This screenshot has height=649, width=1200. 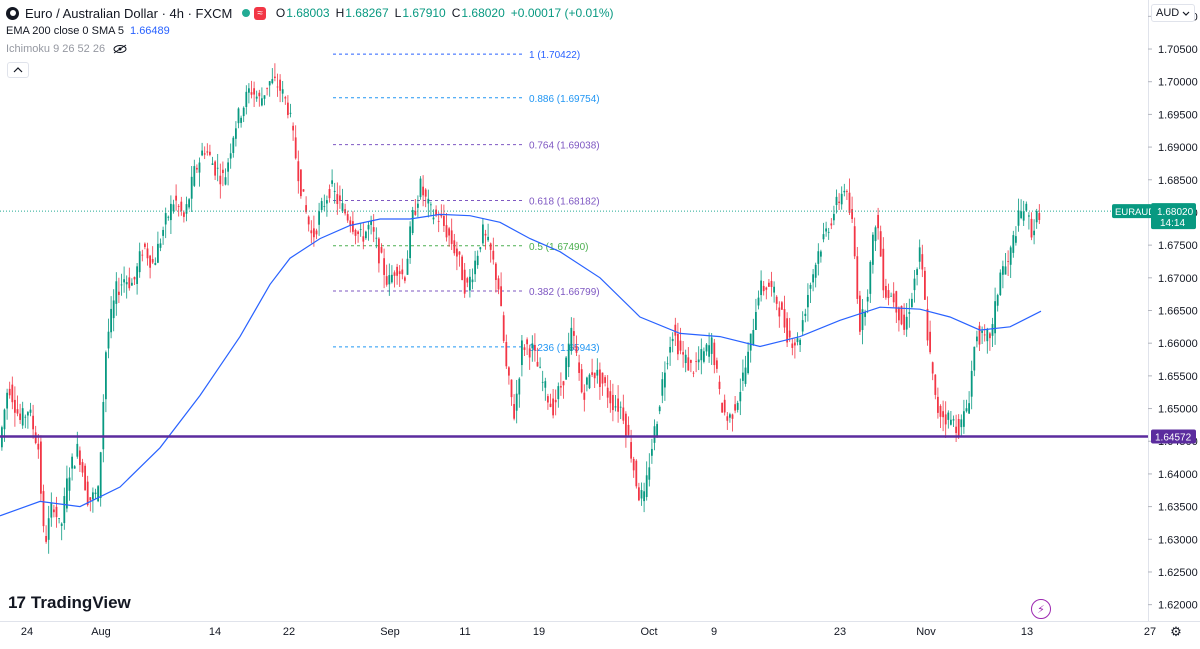 What do you see at coordinates (1176, 631) in the screenshot?
I see `gear-icon: ⚙` at bounding box center [1176, 631].